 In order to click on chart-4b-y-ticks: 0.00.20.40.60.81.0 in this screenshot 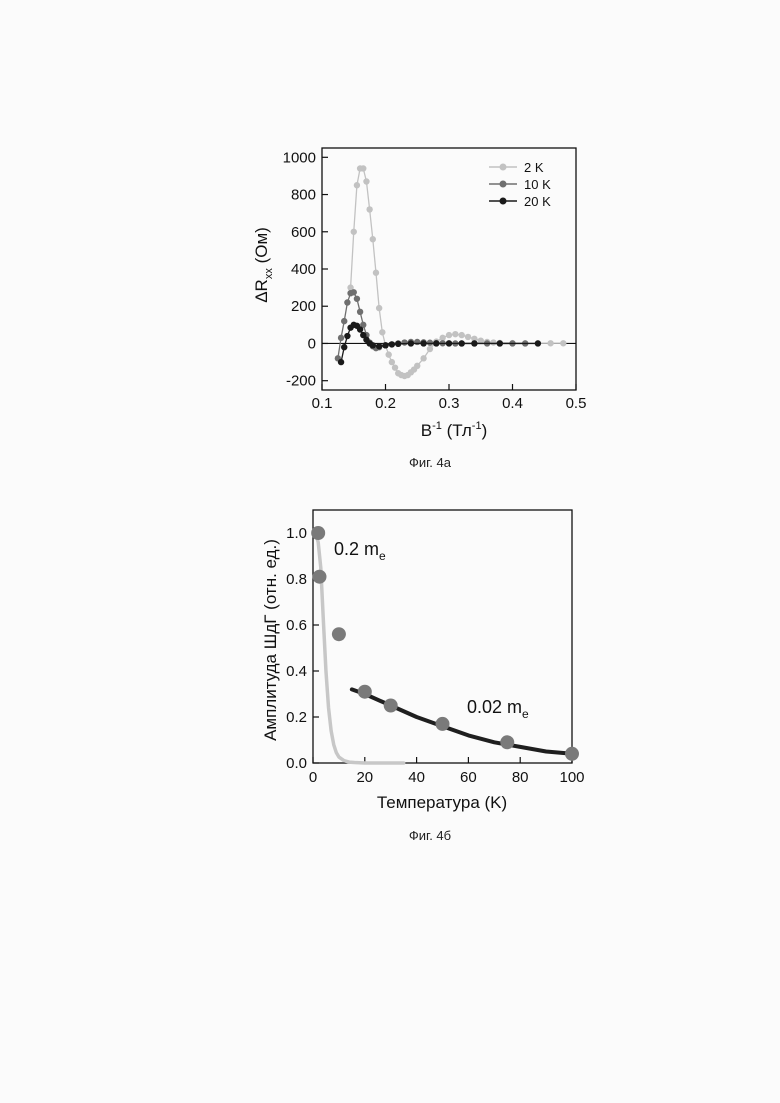, I will do `click(302, 648)`.